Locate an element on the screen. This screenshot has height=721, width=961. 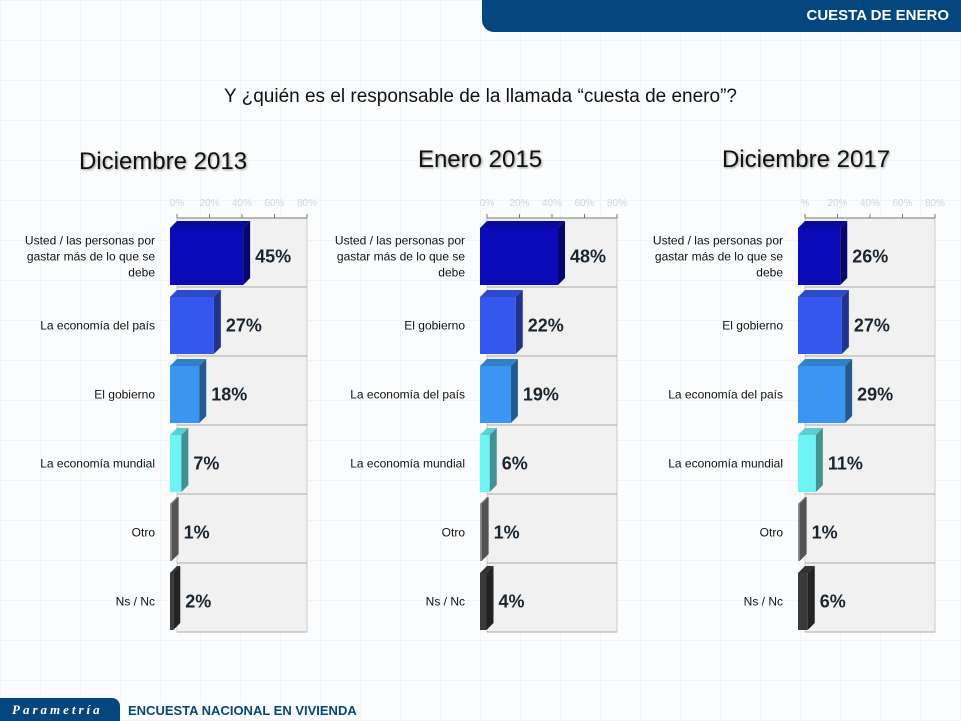
data-label: 18% is located at coordinates (229, 395).